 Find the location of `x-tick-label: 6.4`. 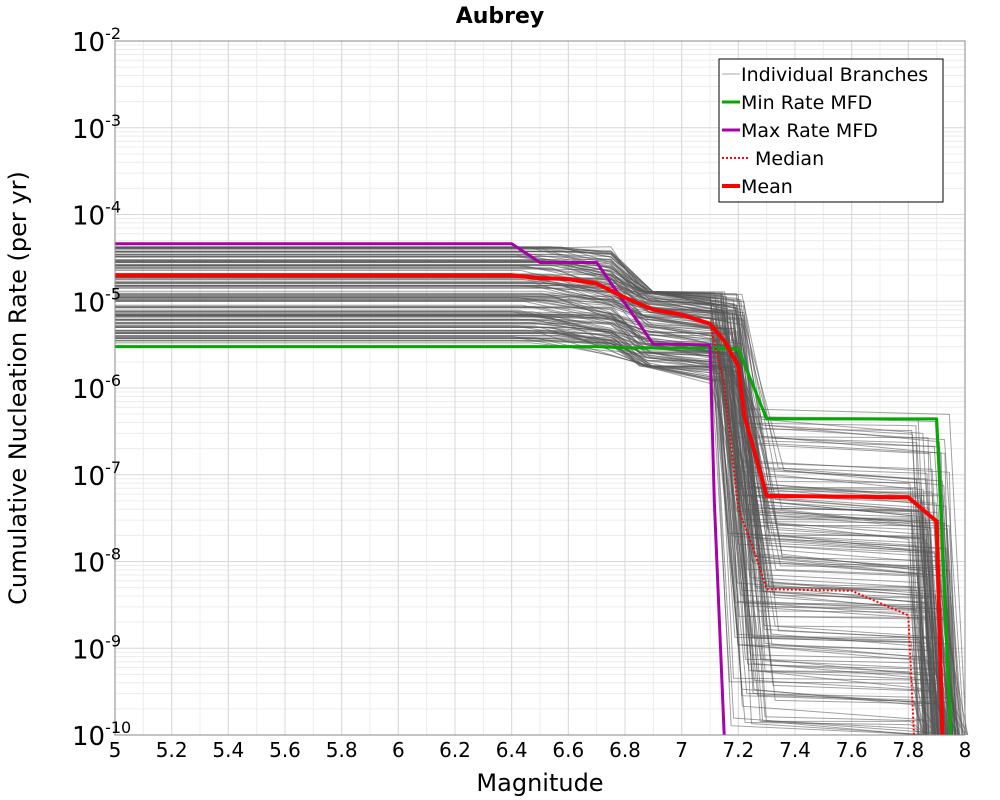

x-tick-label: 6.4 is located at coordinates (512, 750).